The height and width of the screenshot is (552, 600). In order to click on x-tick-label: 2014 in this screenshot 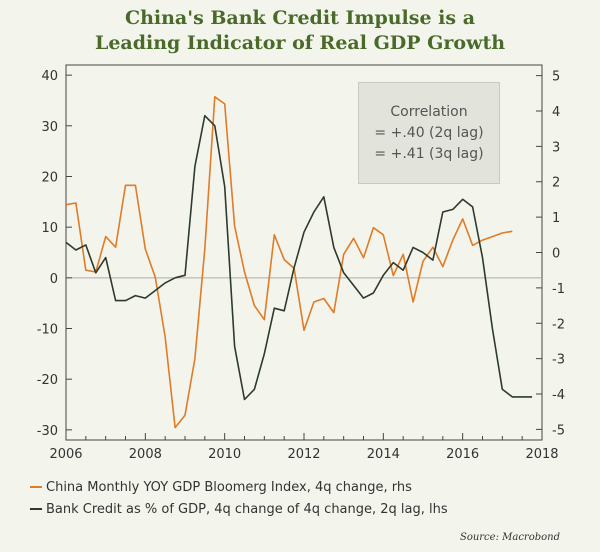, I will do `click(383, 454)`.